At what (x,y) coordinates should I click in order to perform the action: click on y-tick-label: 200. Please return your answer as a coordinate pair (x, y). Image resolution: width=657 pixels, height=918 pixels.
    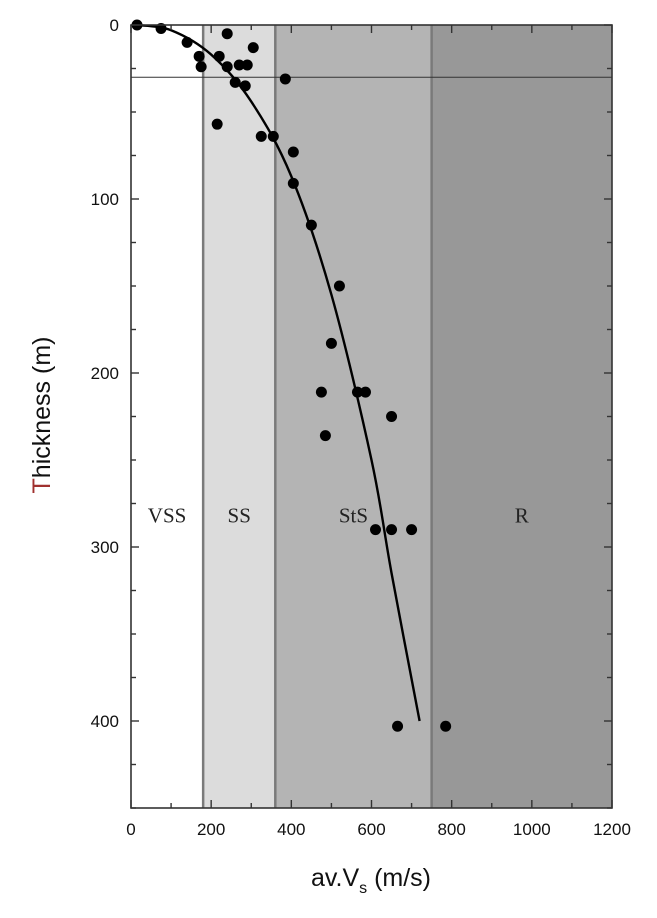
    Looking at the image, I should click on (105, 373).